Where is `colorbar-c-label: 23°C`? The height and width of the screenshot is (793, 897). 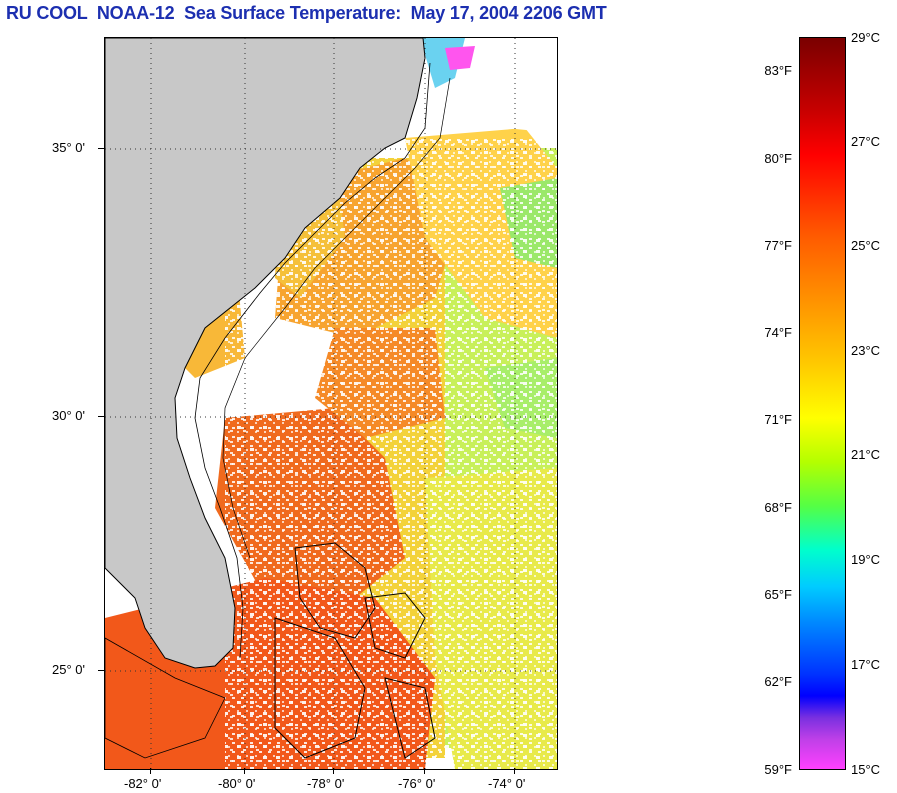 colorbar-c-label: 23°C is located at coordinates (866, 350).